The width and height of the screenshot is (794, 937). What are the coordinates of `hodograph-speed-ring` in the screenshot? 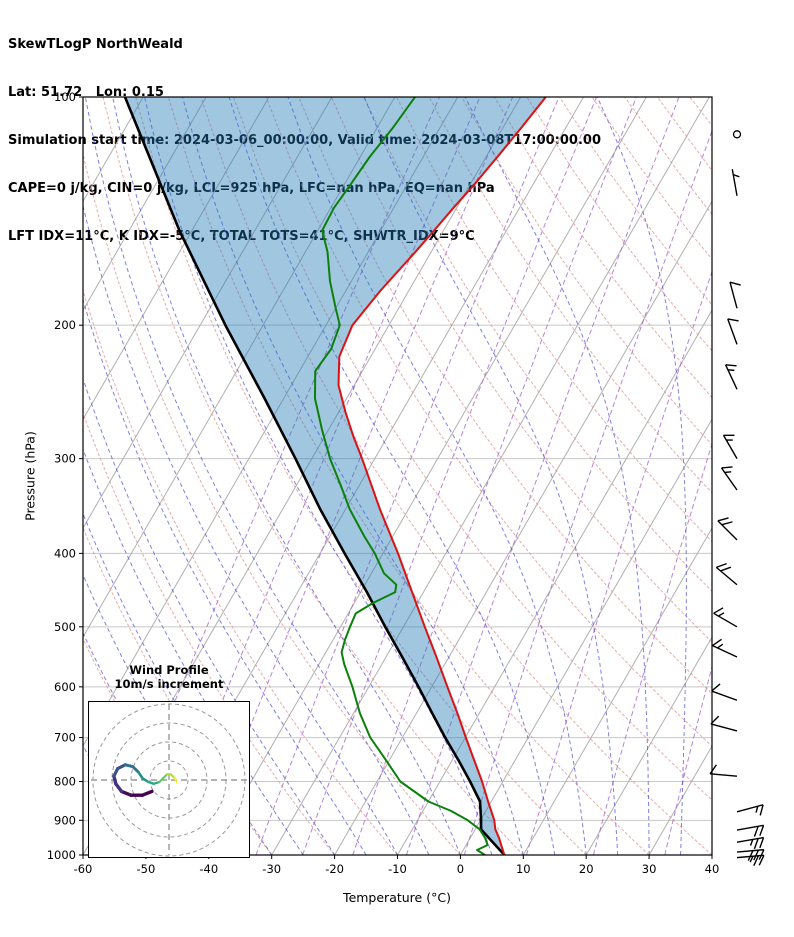 It's located at (169, 780).